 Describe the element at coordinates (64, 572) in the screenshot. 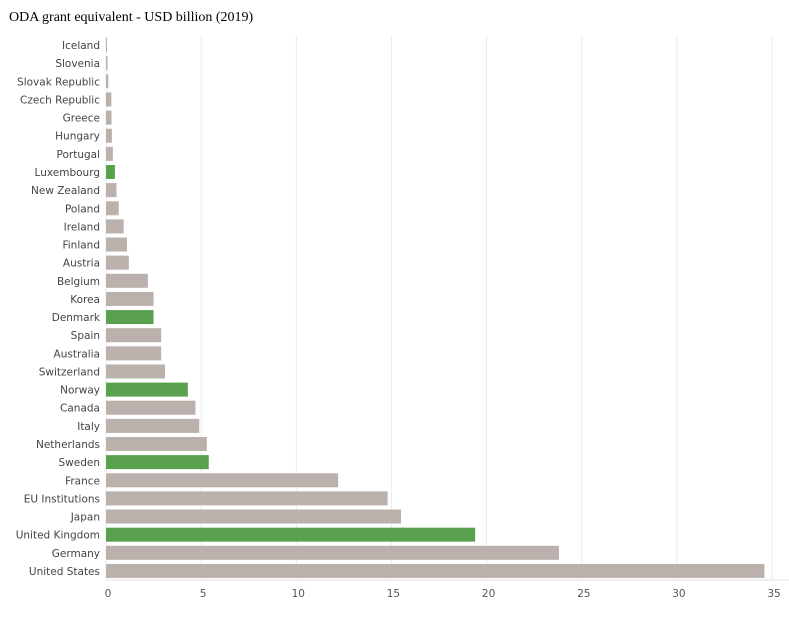

I see `category-label: United States` at that location.